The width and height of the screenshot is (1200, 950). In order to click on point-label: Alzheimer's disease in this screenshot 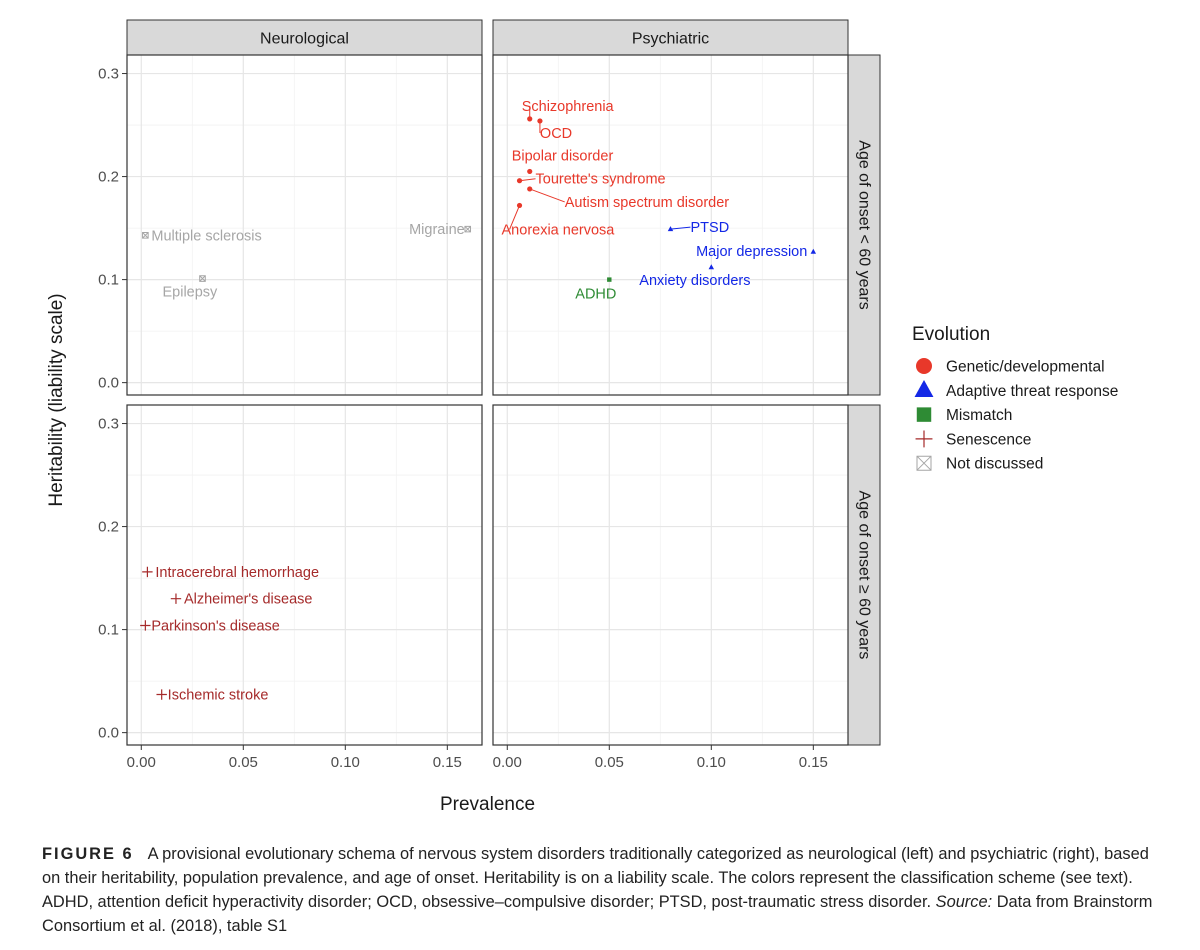, I will do `click(248, 600)`.